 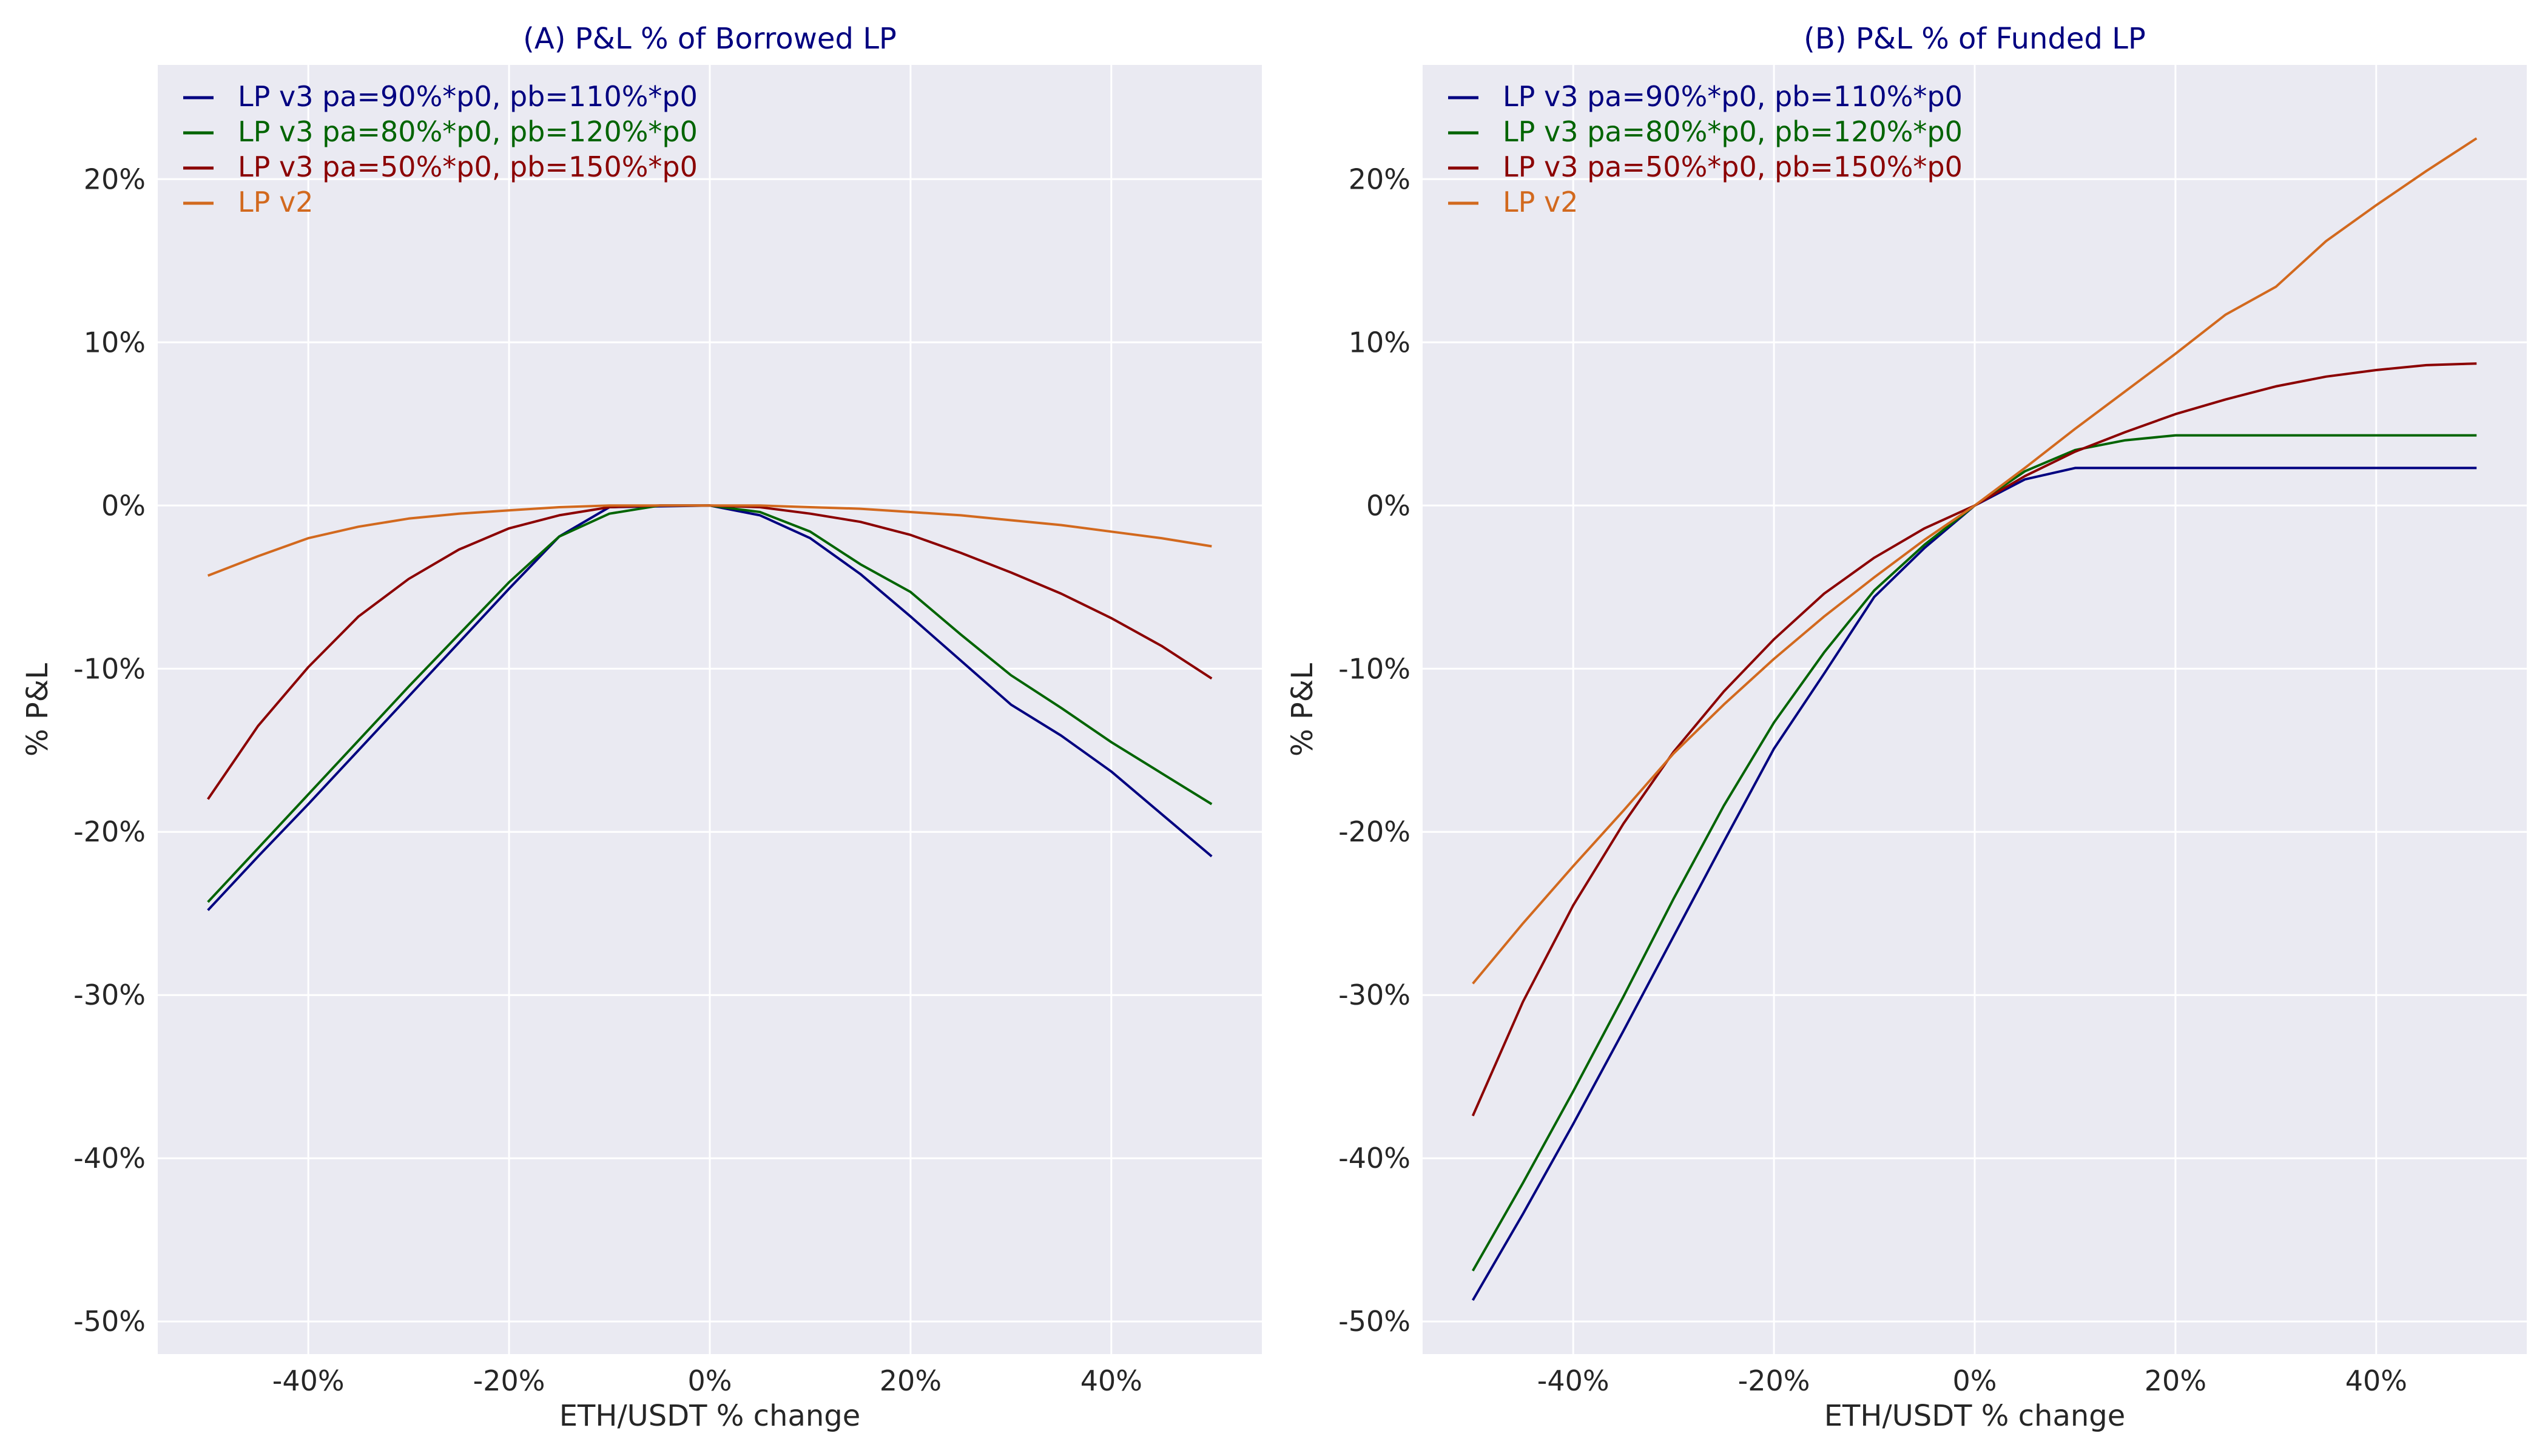 I want to click on y-tick-label-b: 10%, so click(x=1379, y=342).